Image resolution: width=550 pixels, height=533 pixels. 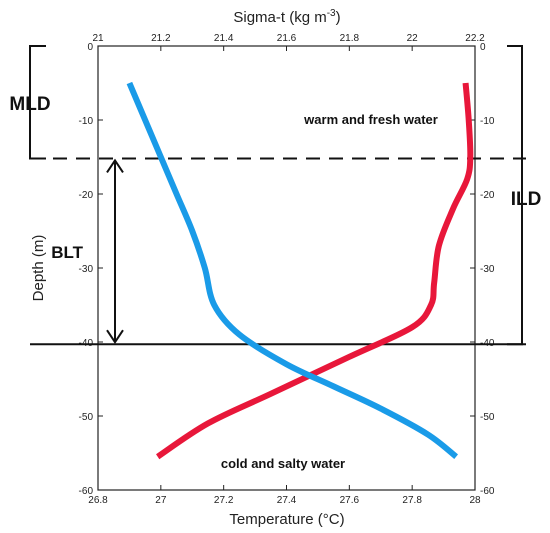 I want to click on x-top-tick-label: 22, so click(x=413, y=38).